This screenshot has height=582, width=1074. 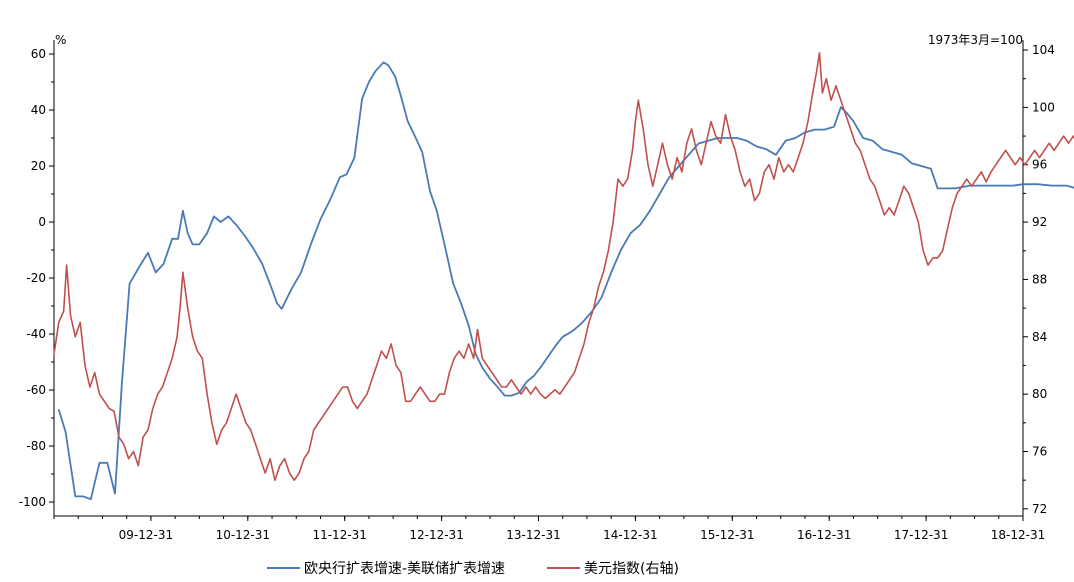 What do you see at coordinates (727, 535) in the screenshot?
I see `x-axis-tick-label: 15-12-31` at bounding box center [727, 535].